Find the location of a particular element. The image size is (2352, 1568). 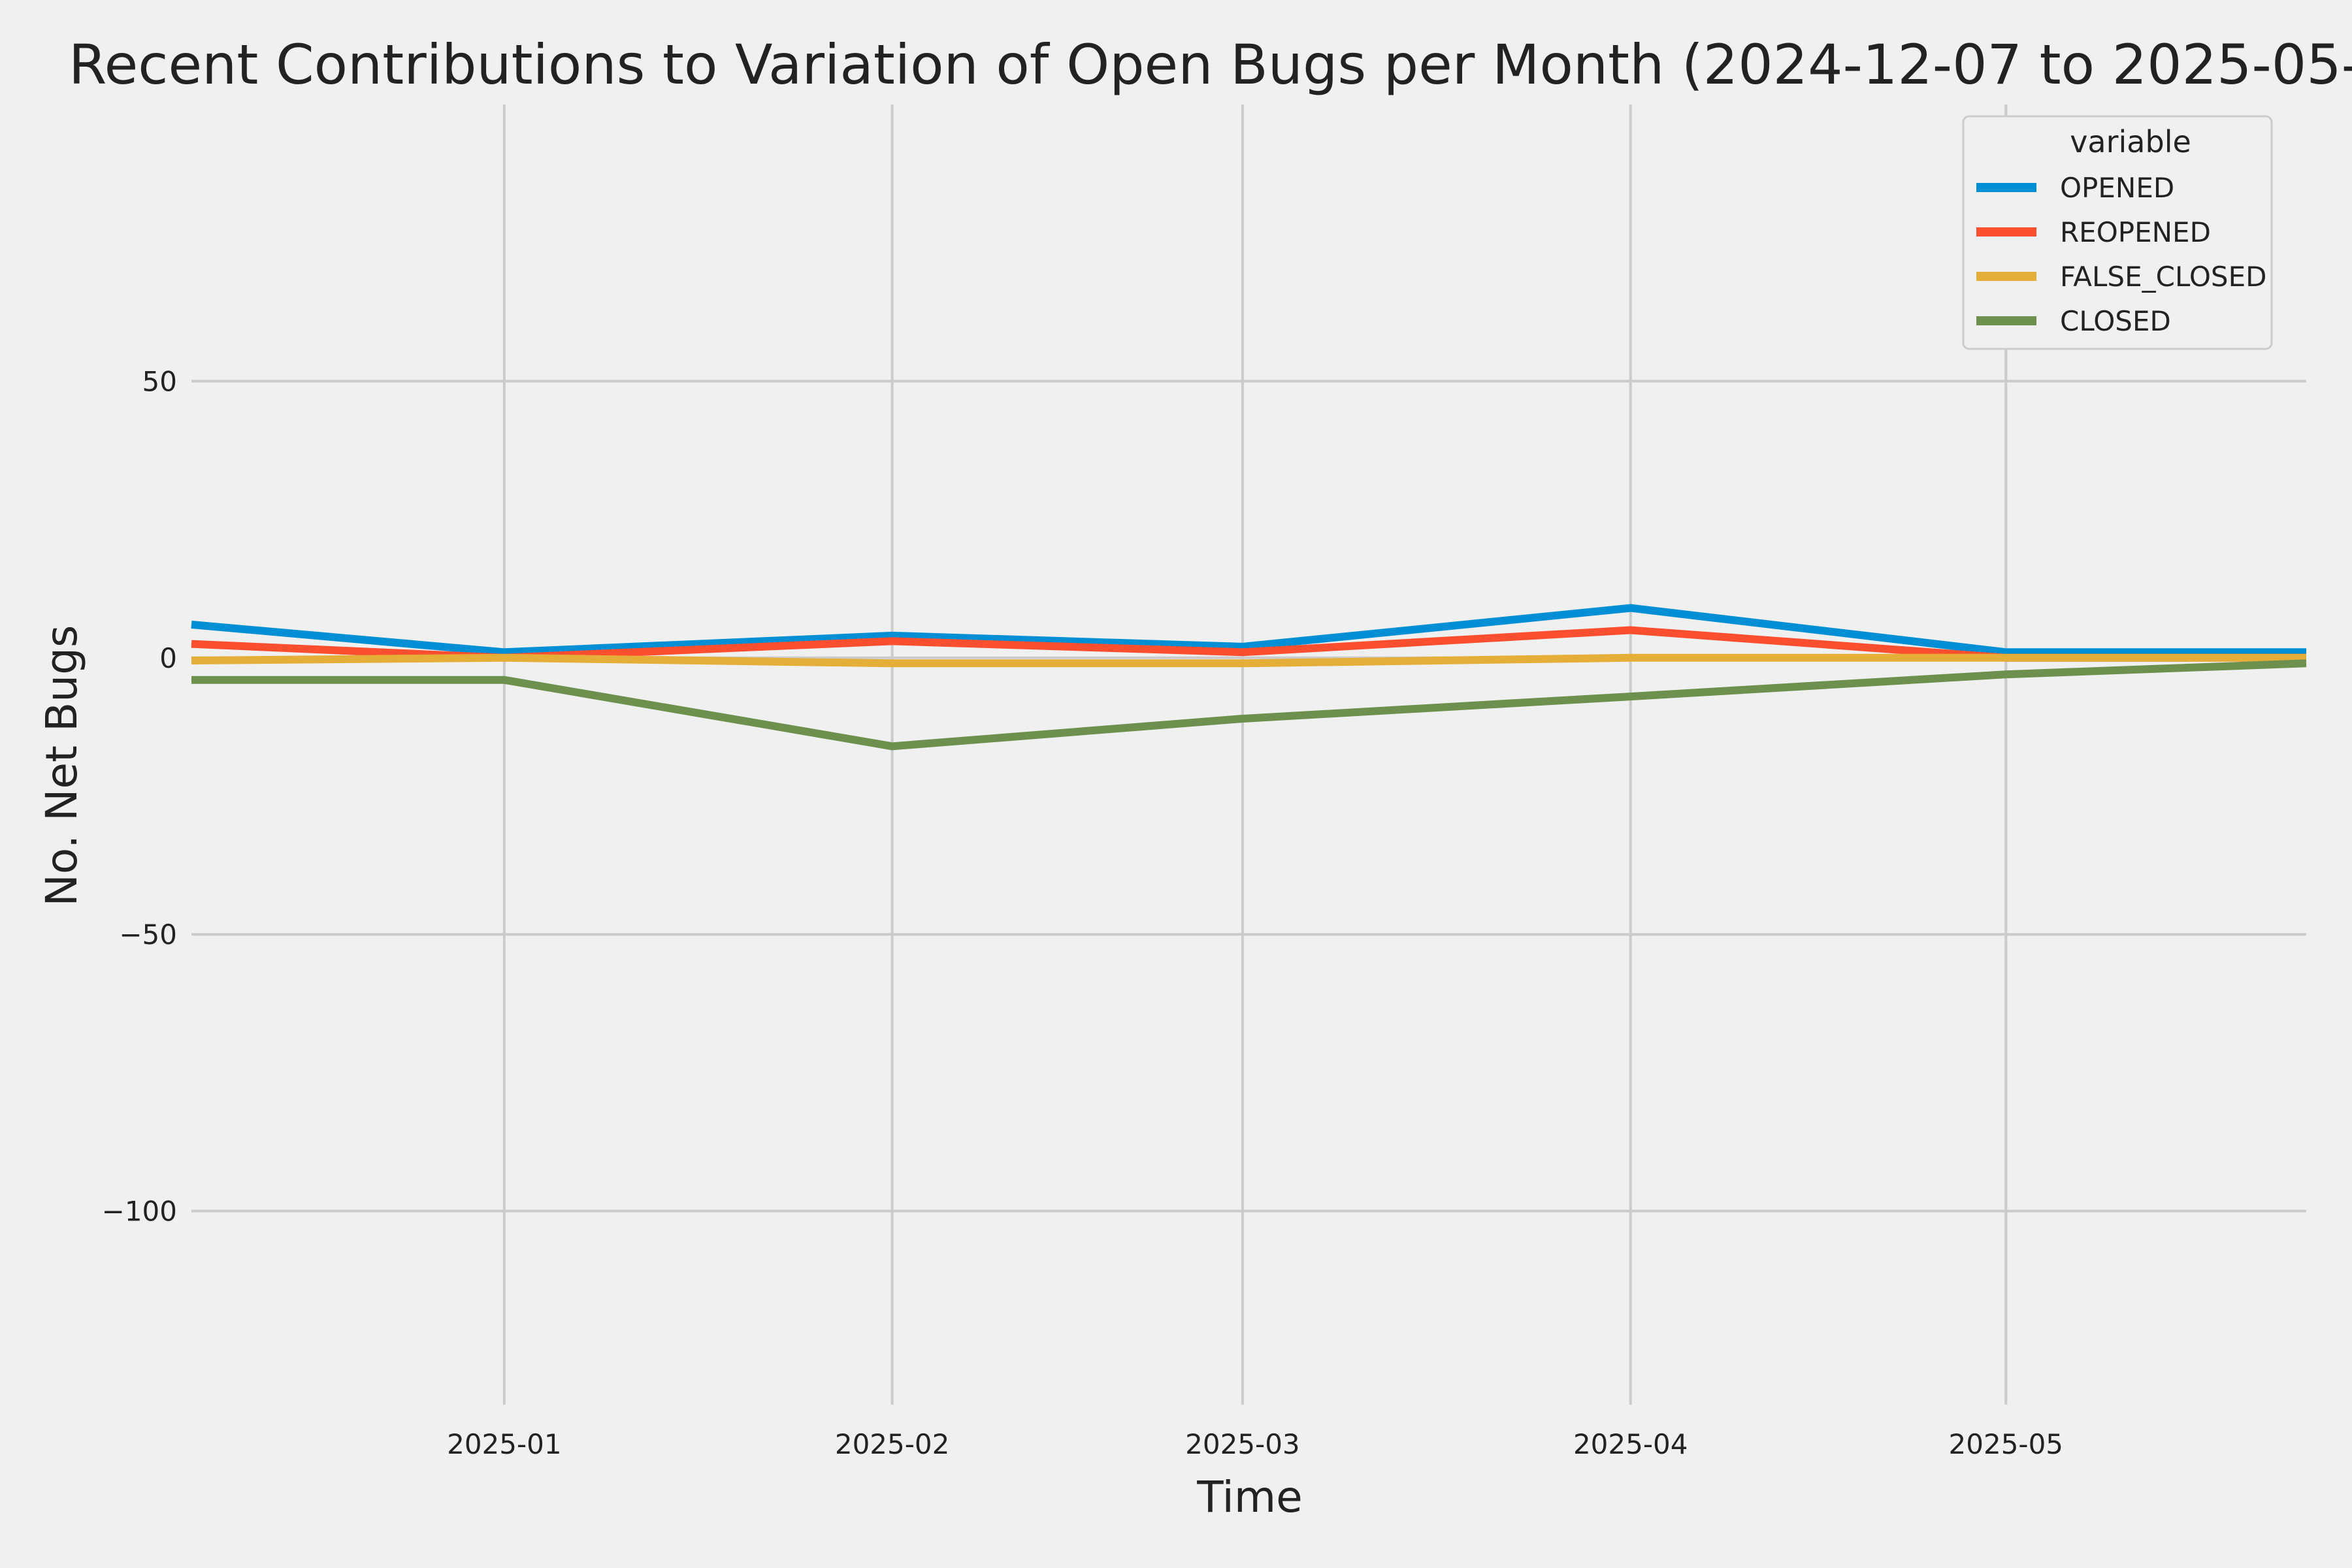

series-line-closed is located at coordinates (1249, 705).